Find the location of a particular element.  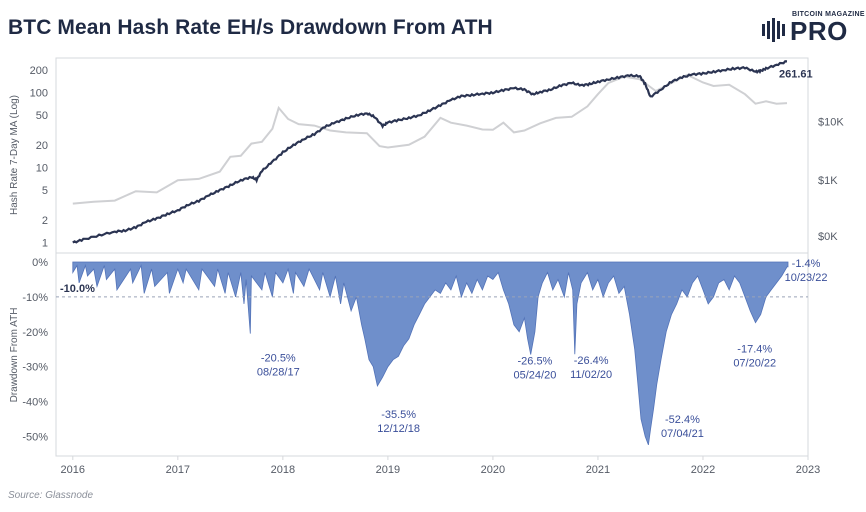

x-tick-label: 2020 is located at coordinates (493, 470).